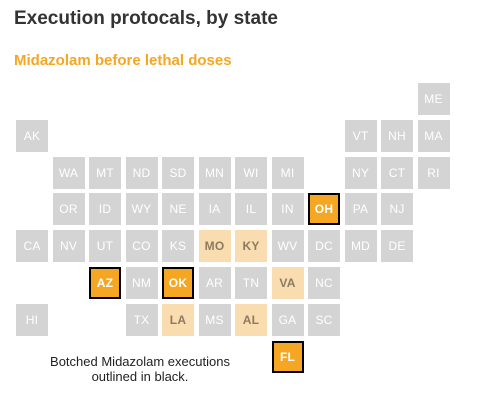 Image resolution: width=483 pixels, height=413 pixels. Describe the element at coordinates (251, 319) in the screenshot. I see `state-tile-al: AL` at that location.